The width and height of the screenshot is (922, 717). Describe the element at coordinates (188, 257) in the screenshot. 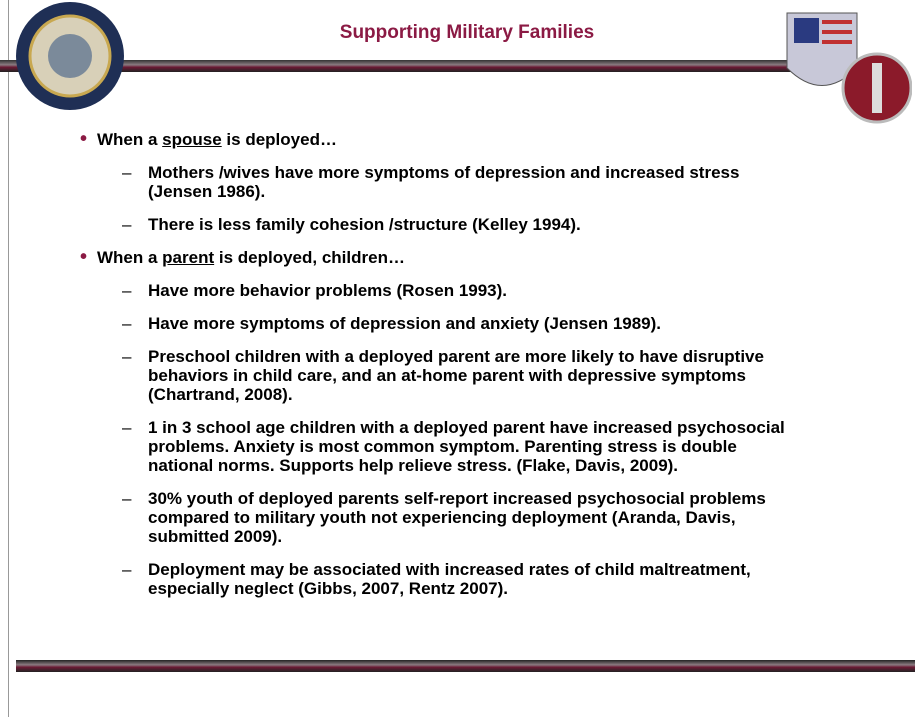

I see `bullet-emphasis: parent` at that location.